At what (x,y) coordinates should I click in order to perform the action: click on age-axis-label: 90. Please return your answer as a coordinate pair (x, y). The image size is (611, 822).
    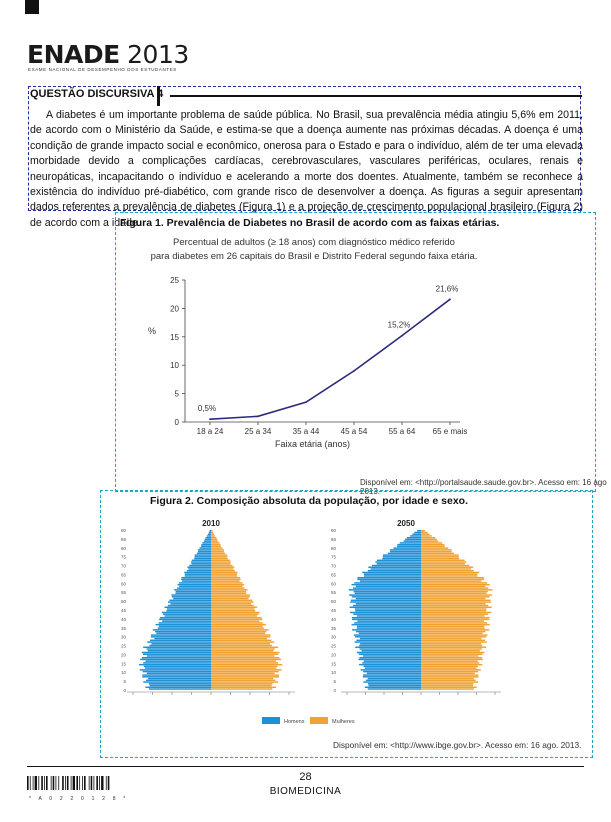
    Looking at the image, I should click on (334, 530).